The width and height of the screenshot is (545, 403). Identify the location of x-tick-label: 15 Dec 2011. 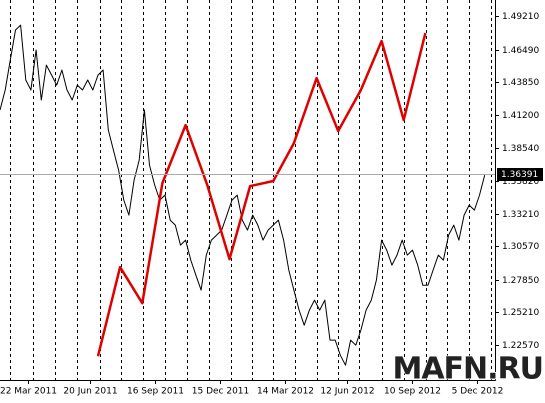
(221, 392).